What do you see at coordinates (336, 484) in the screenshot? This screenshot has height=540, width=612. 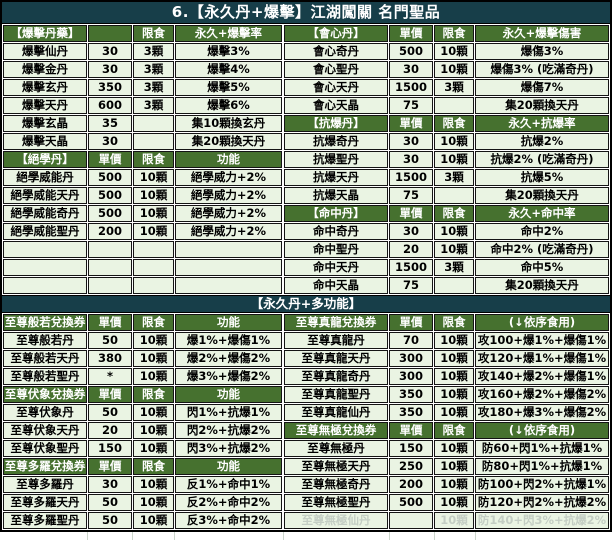 I see `item-name-cell: 至尊無極奇丹` at bounding box center [336, 484].